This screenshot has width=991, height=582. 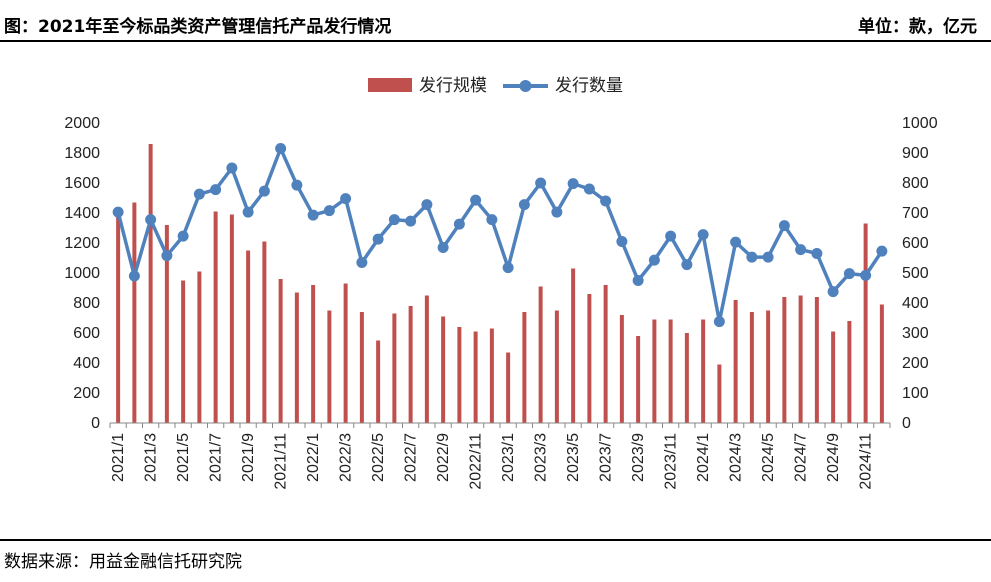 I want to click on point-2024/3, so click(x=736, y=242).